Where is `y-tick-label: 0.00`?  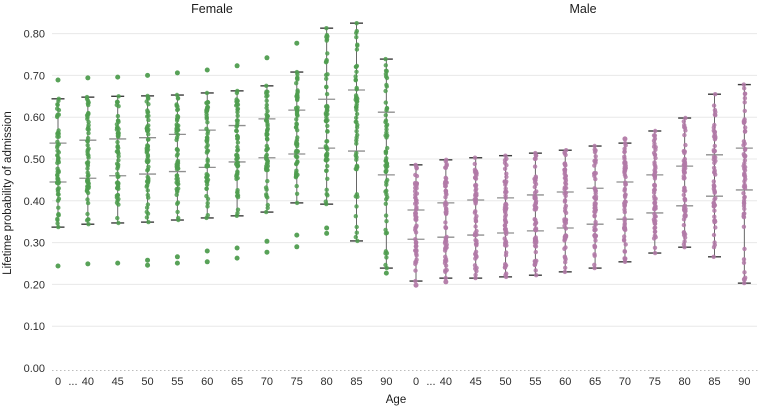 y-tick-label: 0.00 is located at coordinates (34, 369).